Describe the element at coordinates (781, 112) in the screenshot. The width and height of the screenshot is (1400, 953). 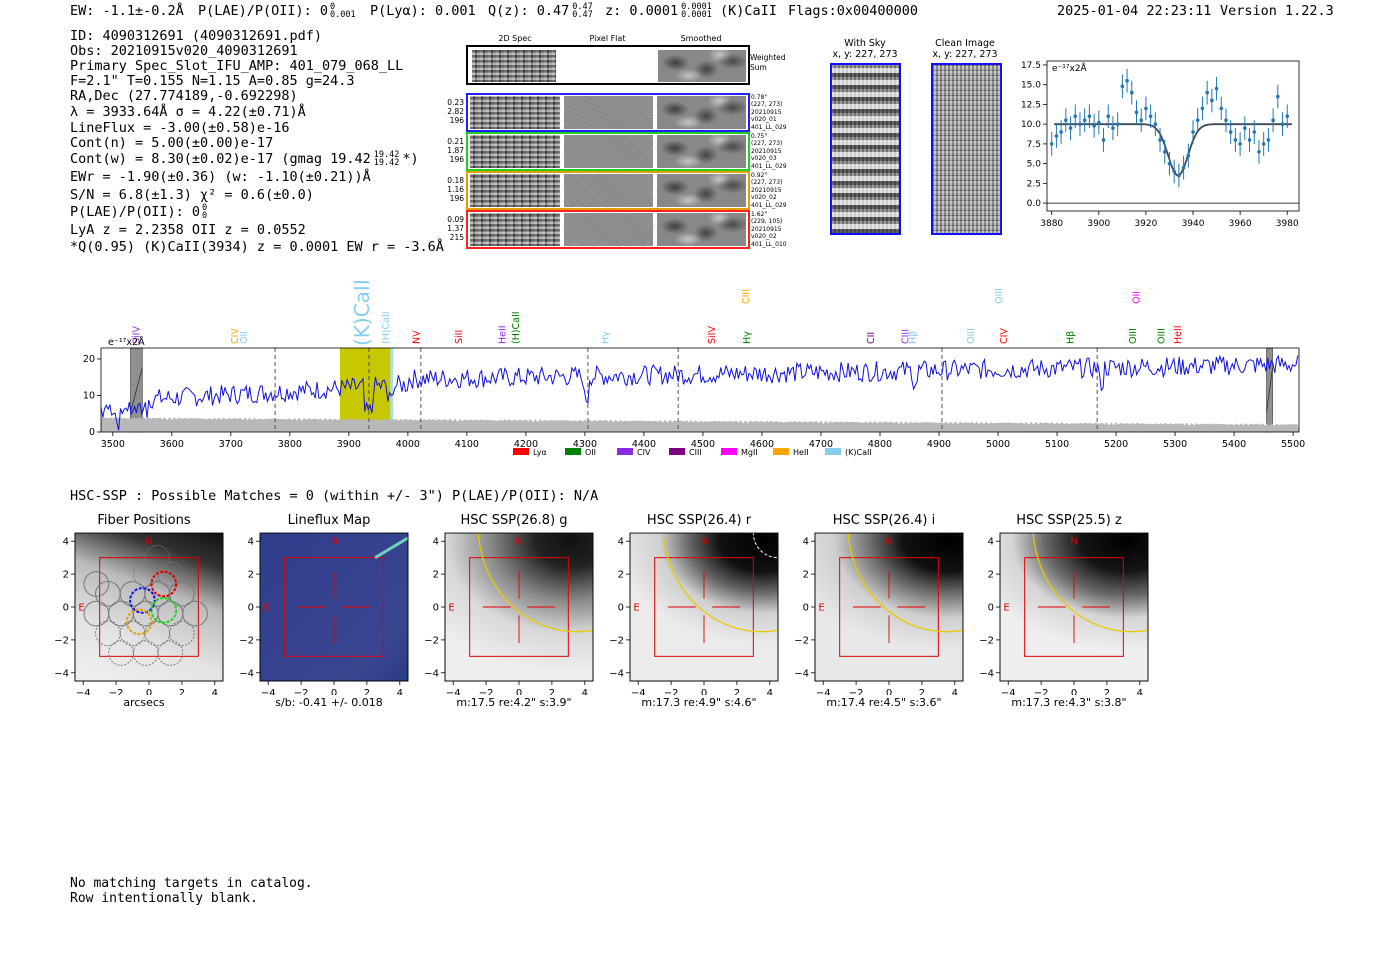
I see `cutout-row-meta: 0.78" (227, 273) 20210915 v020_01 401_LL_029` at that location.